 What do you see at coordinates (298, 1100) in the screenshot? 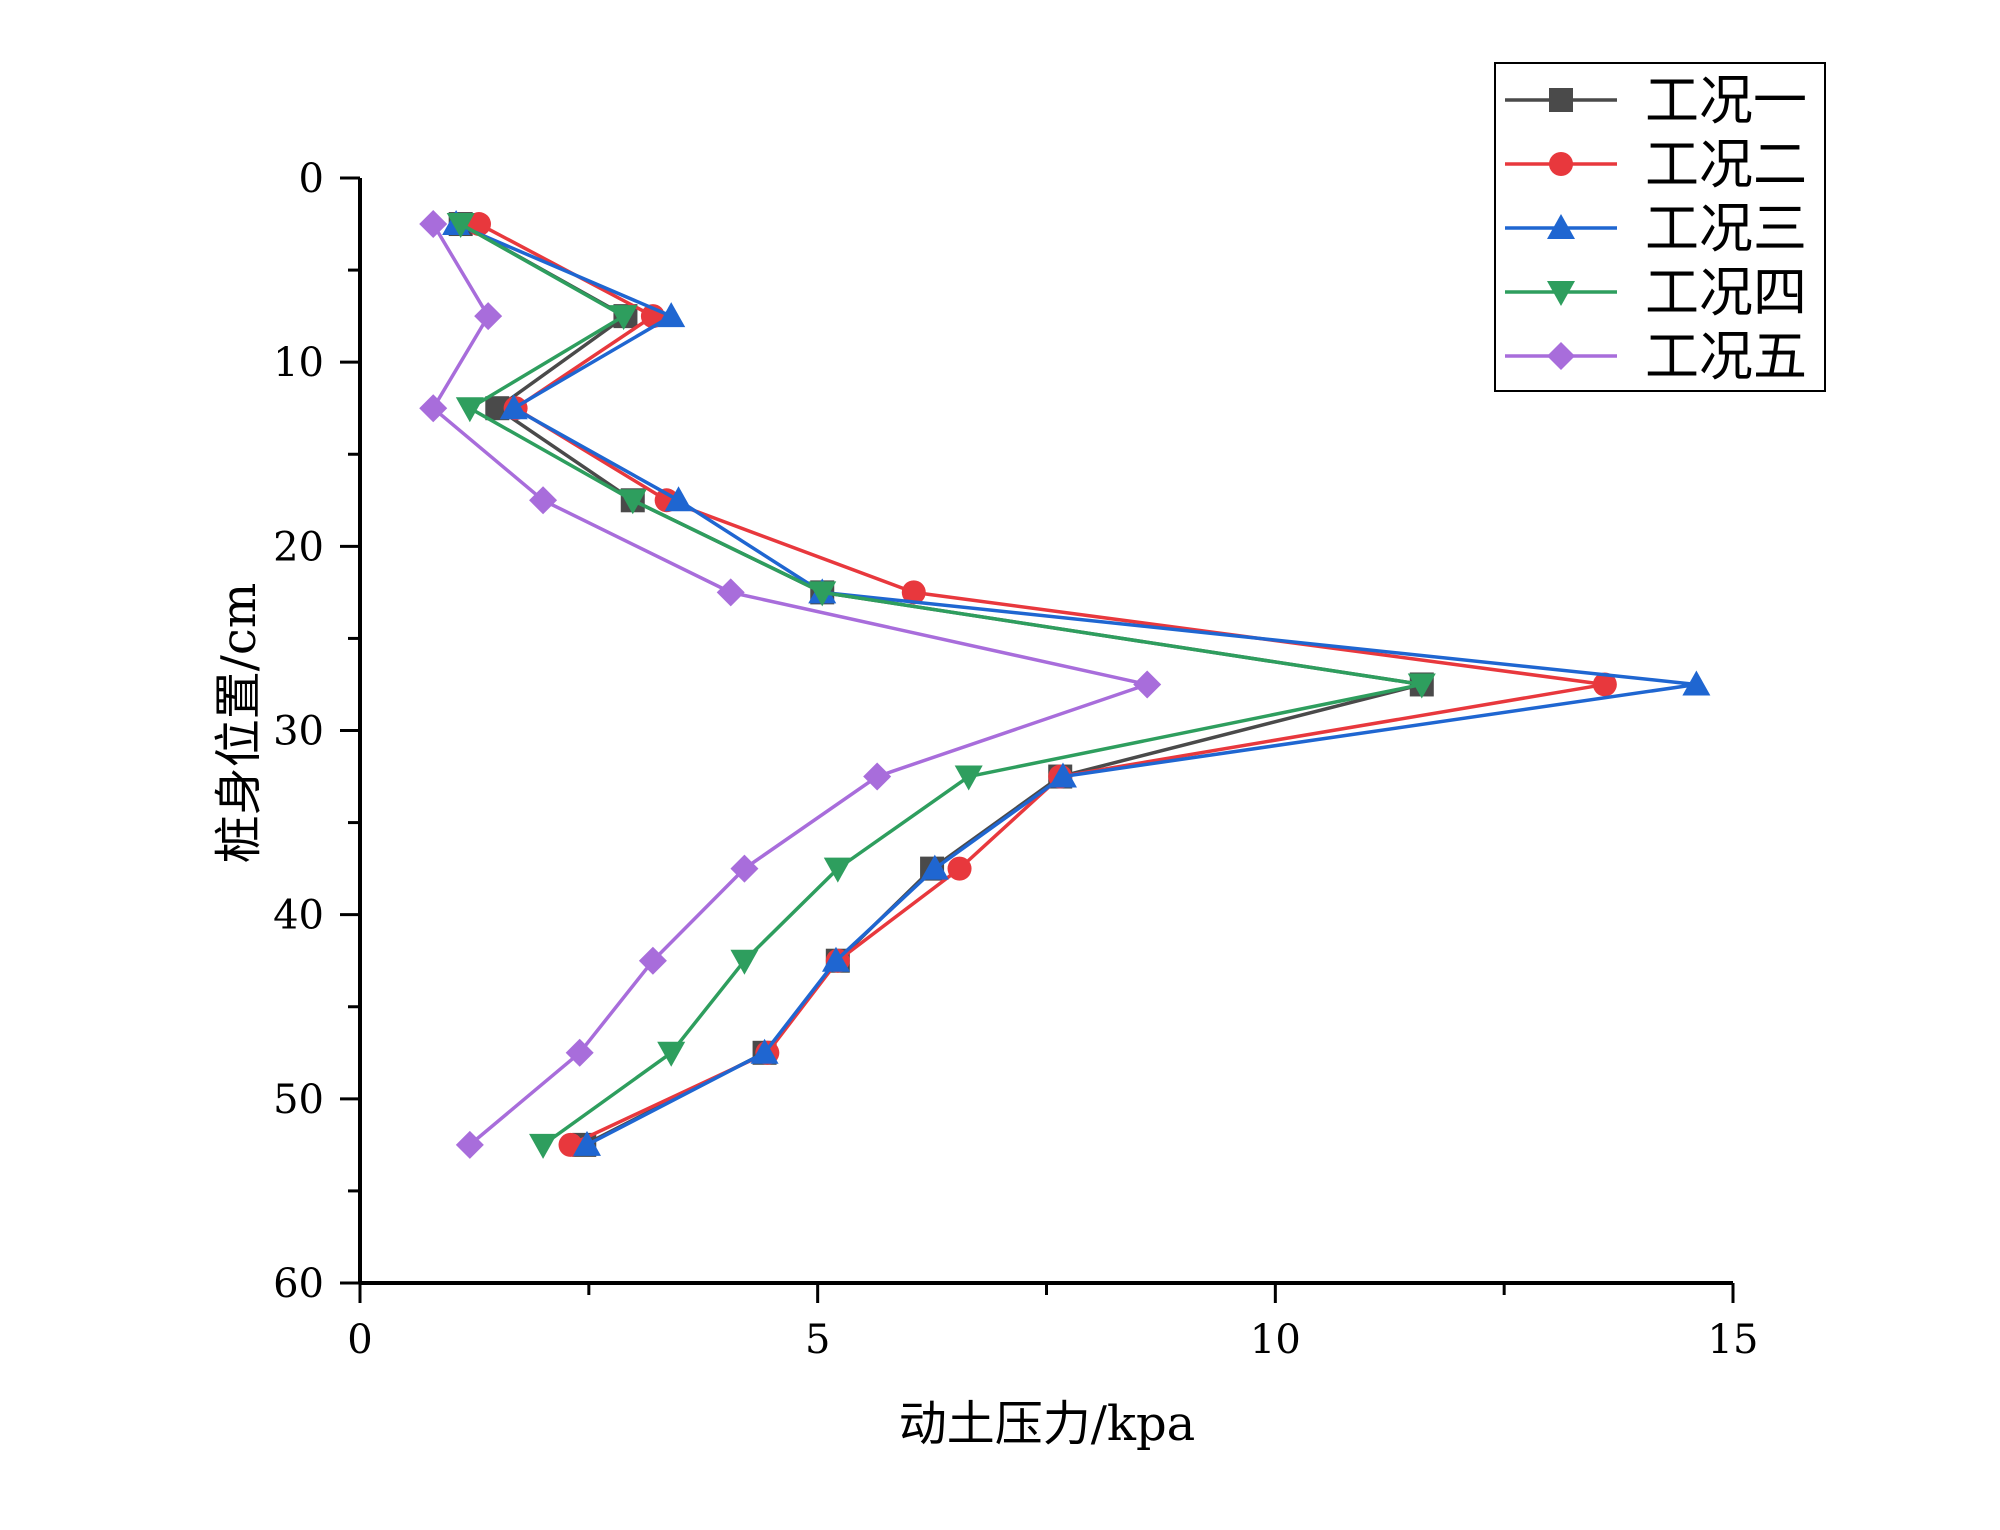
I see `y-tick-label: 50` at bounding box center [298, 1100].